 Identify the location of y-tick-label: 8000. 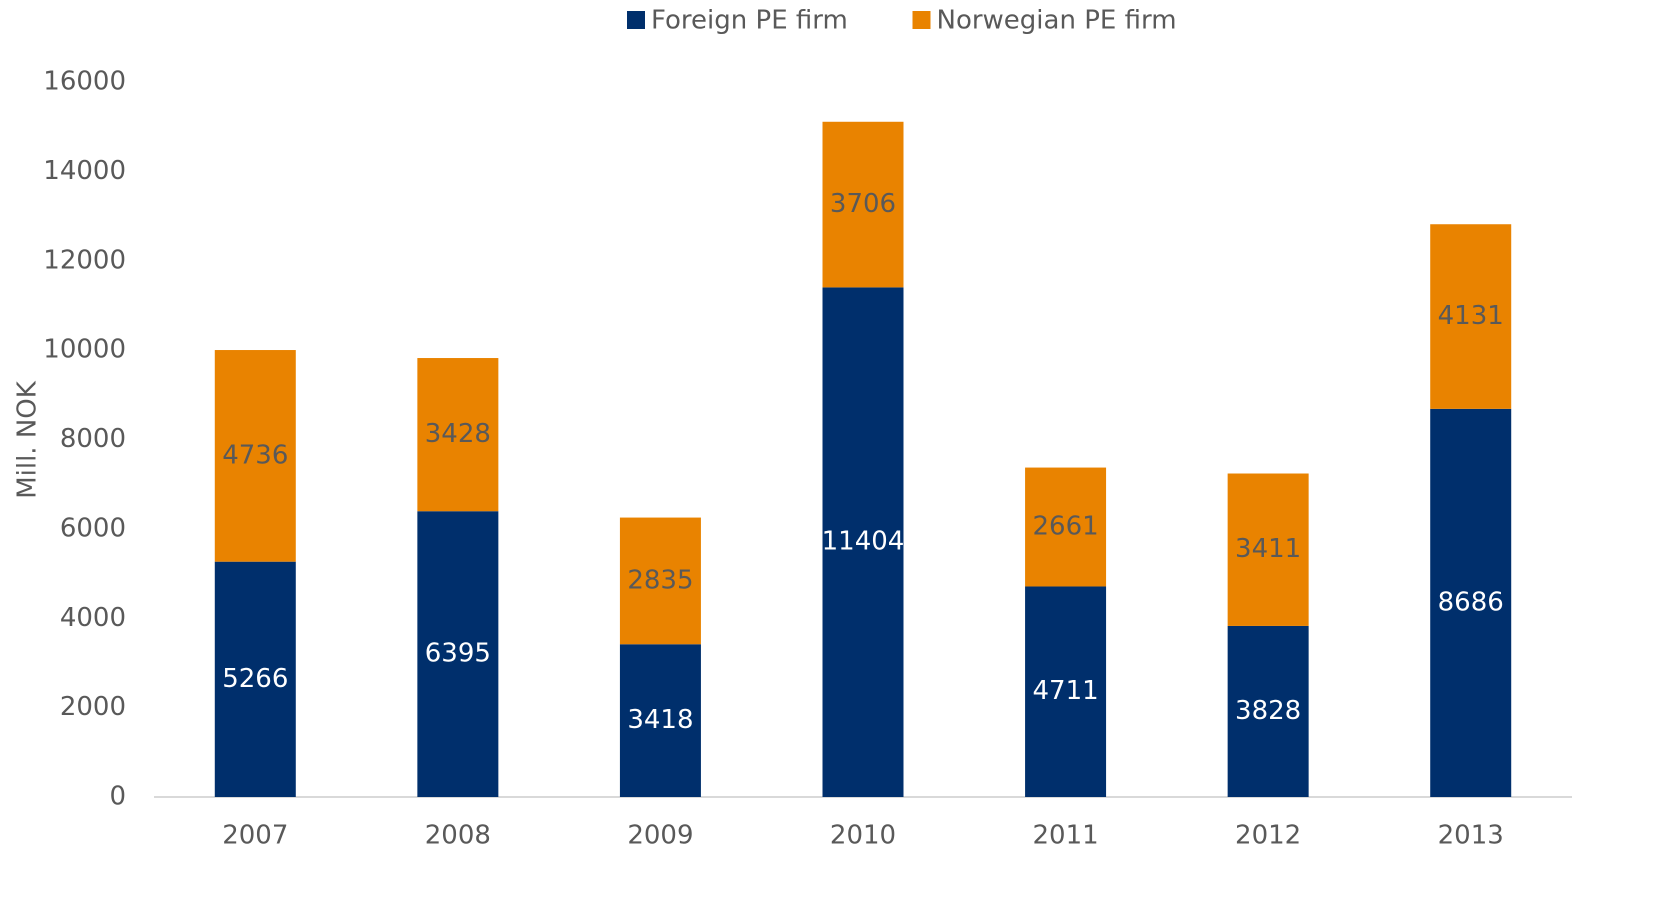
(93, 439).